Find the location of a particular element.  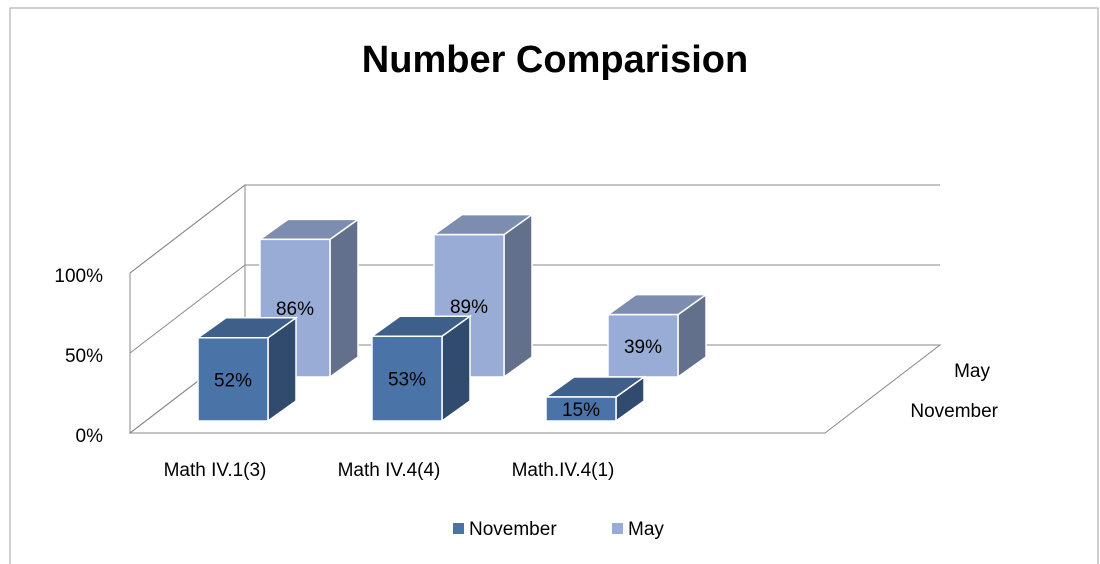

value-label: 86% is located at coordinates (295, 309).